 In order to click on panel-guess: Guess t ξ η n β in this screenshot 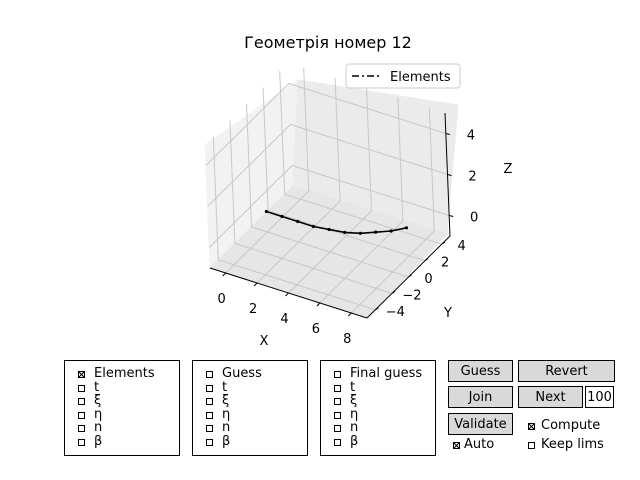, I will do `click(250, 408)`.